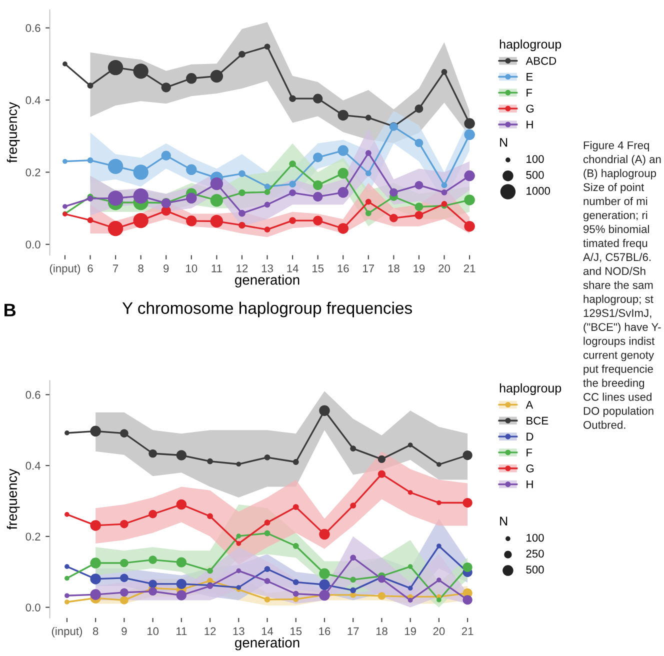 This screenshot has height=656, width=664. Describe the element at coordinates (535, 554) in the screenshot. I see `legend-label: 250` at that location.